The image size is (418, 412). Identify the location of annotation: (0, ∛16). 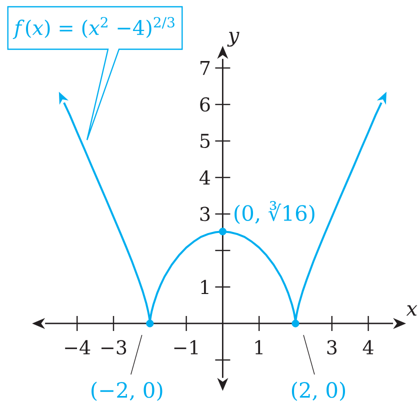
(274, 212).